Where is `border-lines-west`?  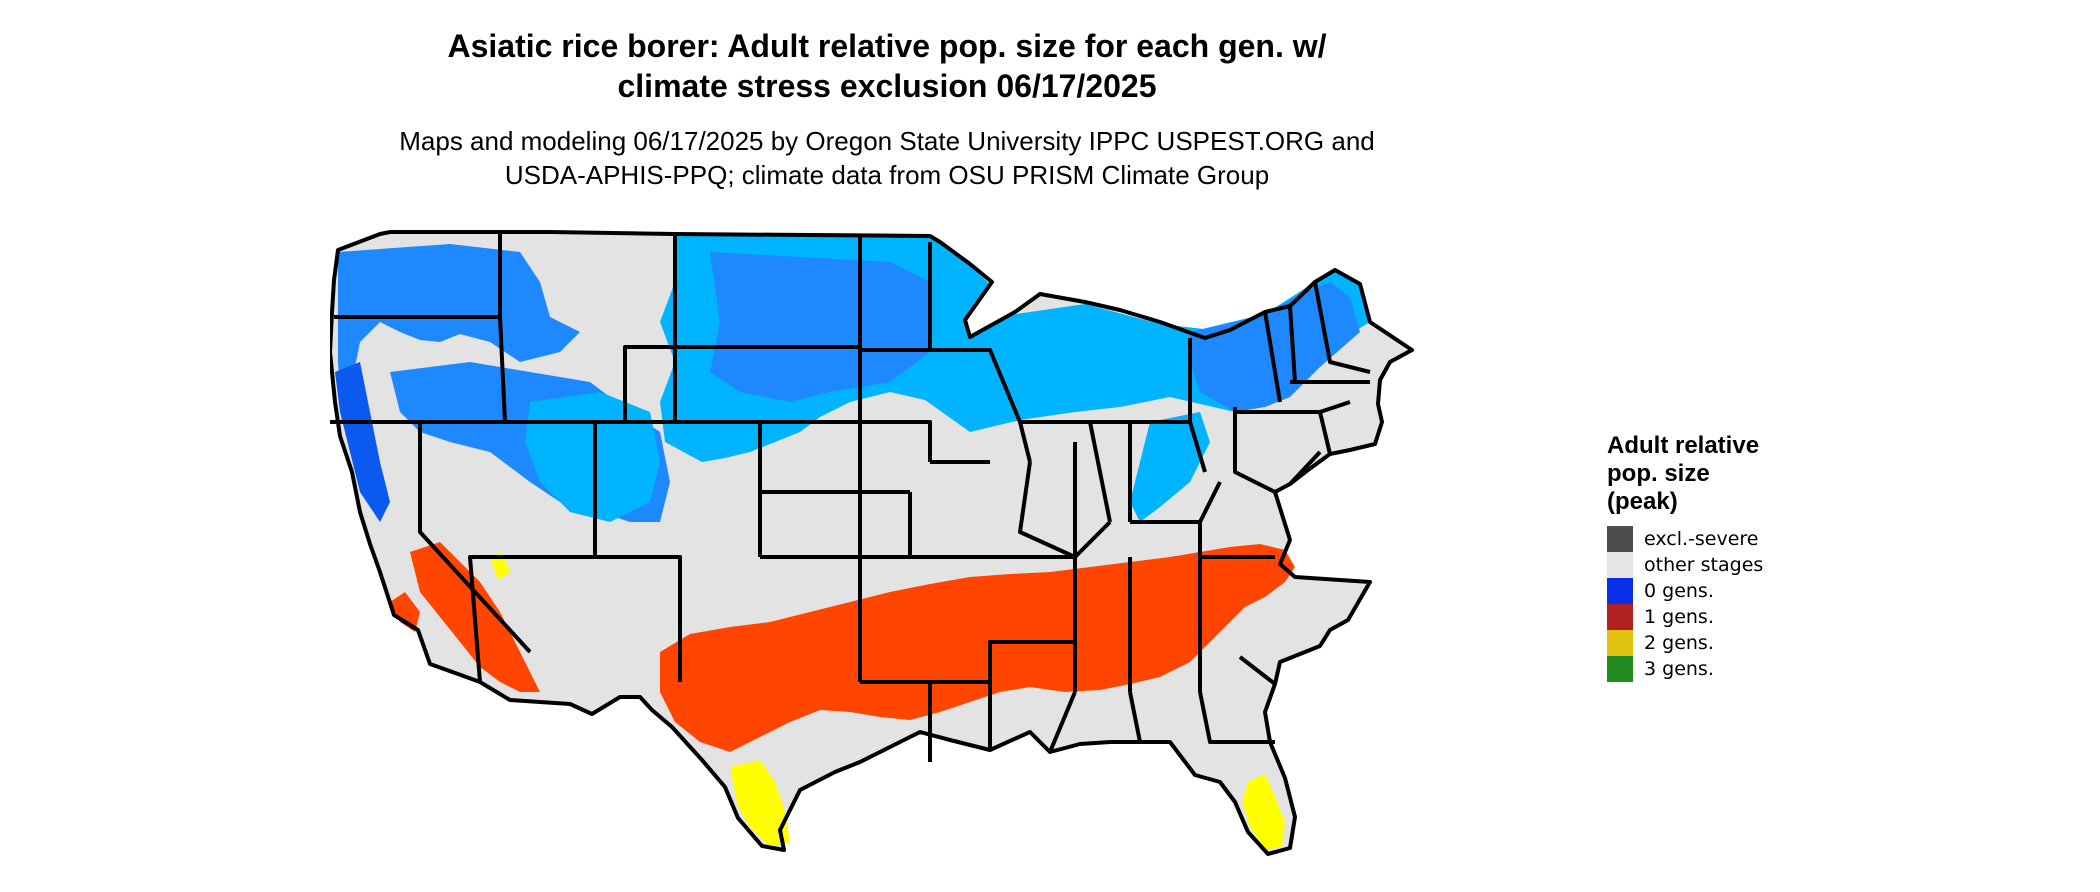 border-lines-west is located at coordinates (595, 457).